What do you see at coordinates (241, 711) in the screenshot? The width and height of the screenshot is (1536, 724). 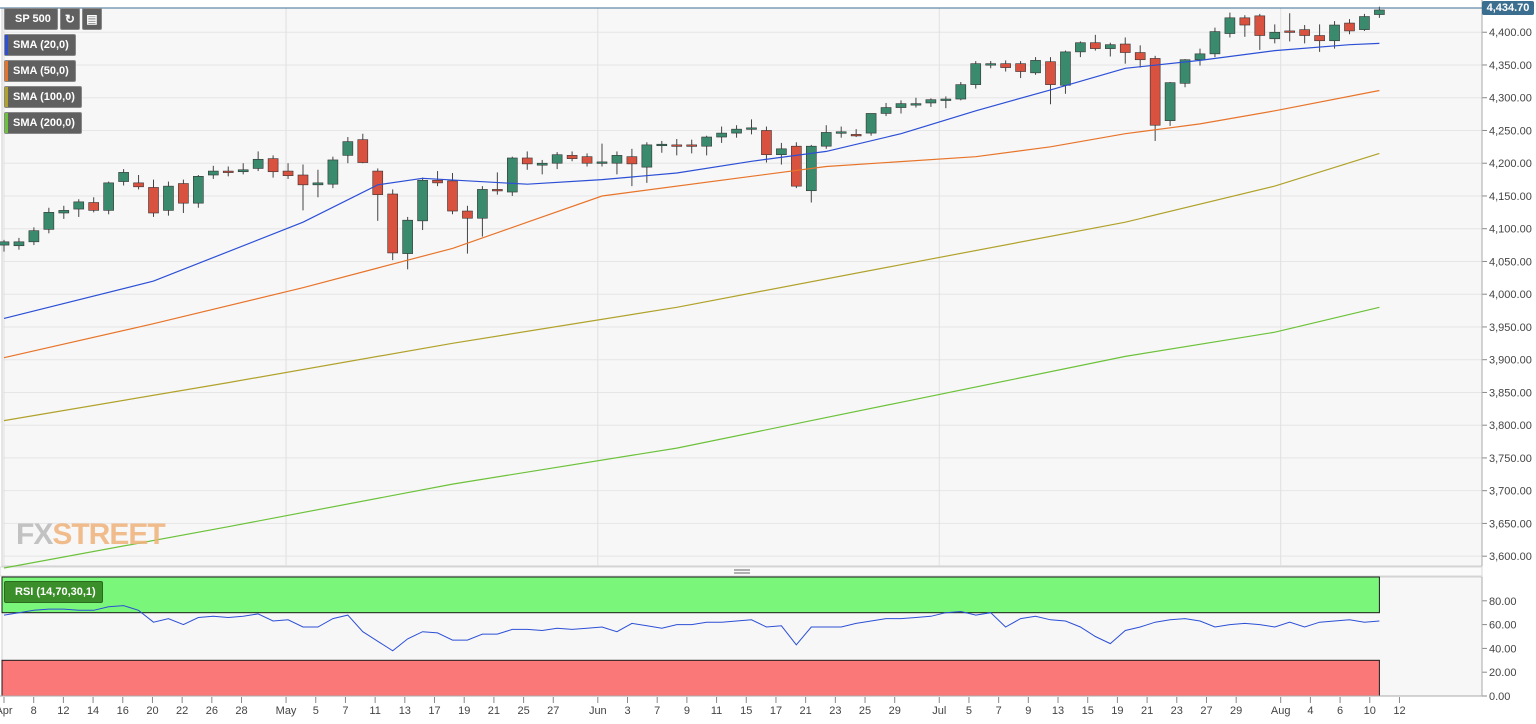 I see `tick-label-x: 28` at bounding box center [241, 711].